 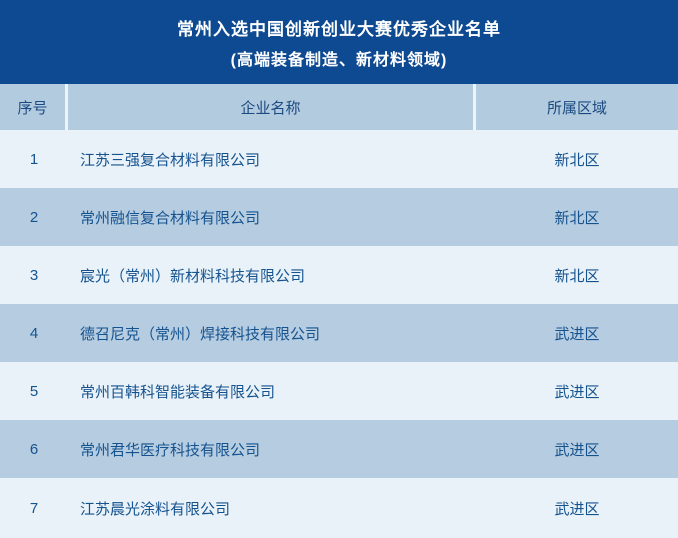 What do you see at coordinates (339, 159) in the screenshot?
I see `table-row: 1 江苏三强复合材料有限公司 新北区` at bounding box center [339, 159].